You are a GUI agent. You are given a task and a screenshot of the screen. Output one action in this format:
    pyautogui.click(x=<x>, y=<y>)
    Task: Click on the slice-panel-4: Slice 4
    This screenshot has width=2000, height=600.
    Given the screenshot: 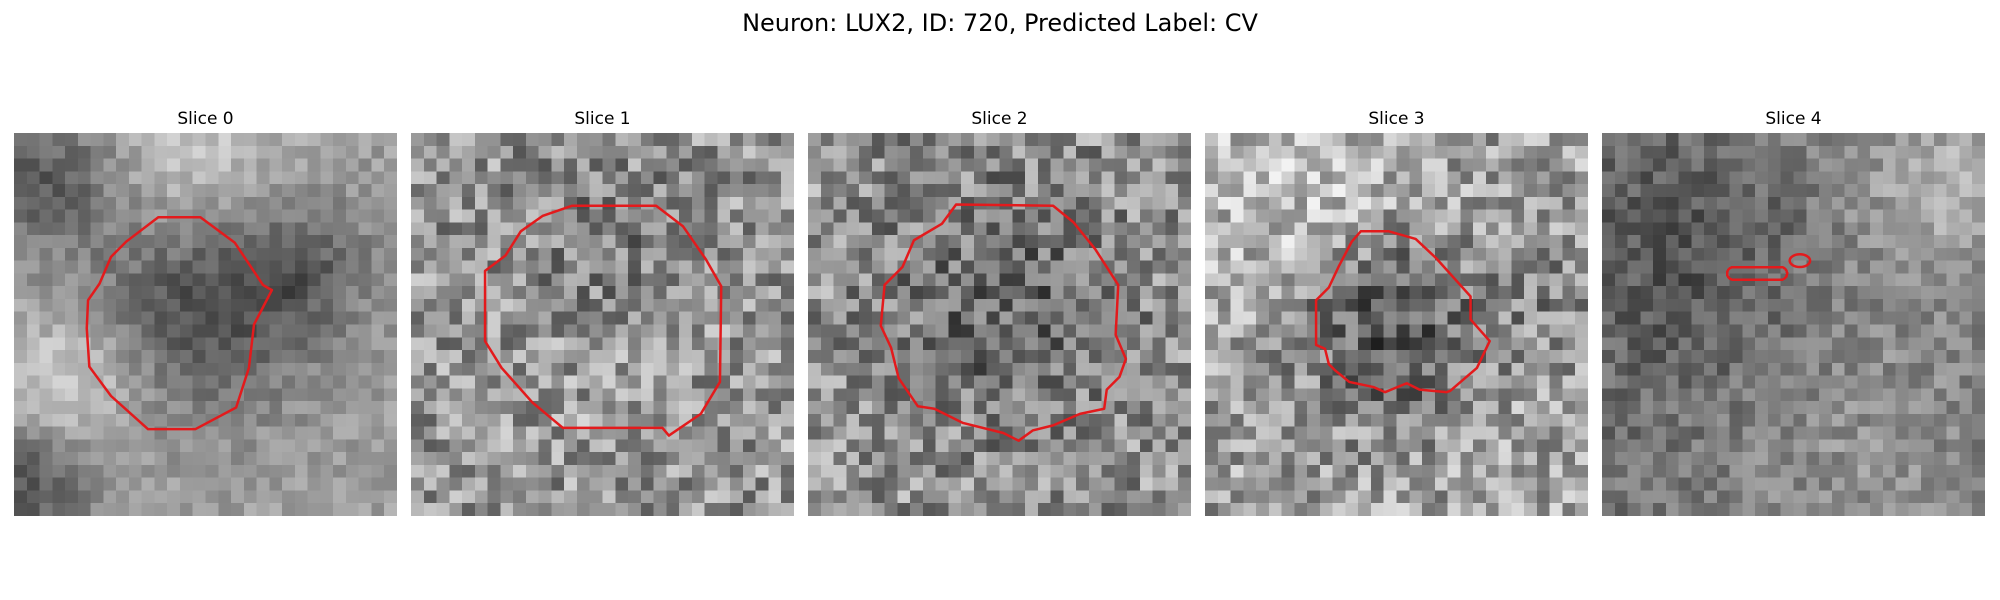 What is the action you would take?
    pyautogui.click(x=1793, y=312)
    